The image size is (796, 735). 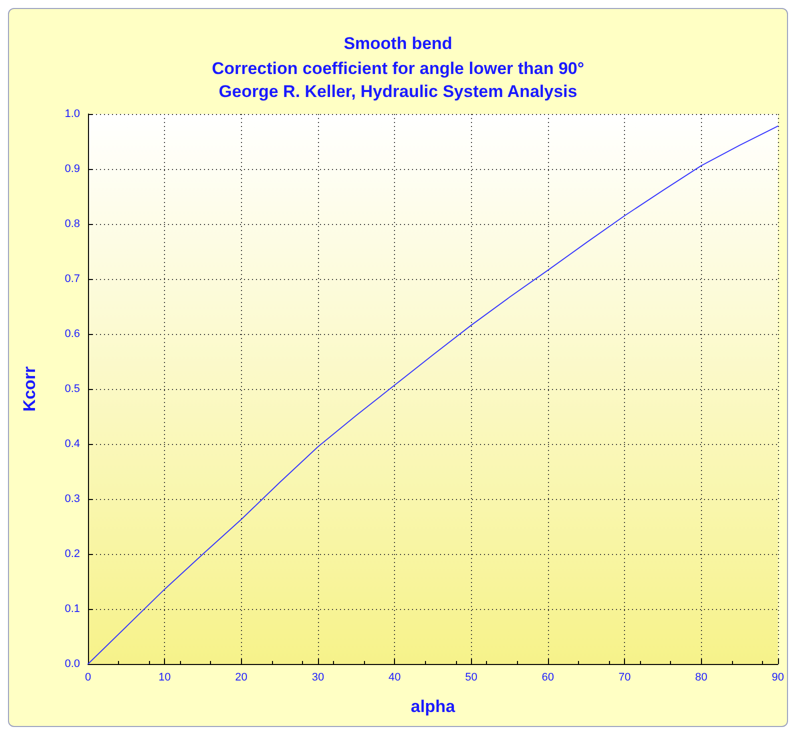 I want to click on y-tick-label: 0.9, so click(x=72, y=169).